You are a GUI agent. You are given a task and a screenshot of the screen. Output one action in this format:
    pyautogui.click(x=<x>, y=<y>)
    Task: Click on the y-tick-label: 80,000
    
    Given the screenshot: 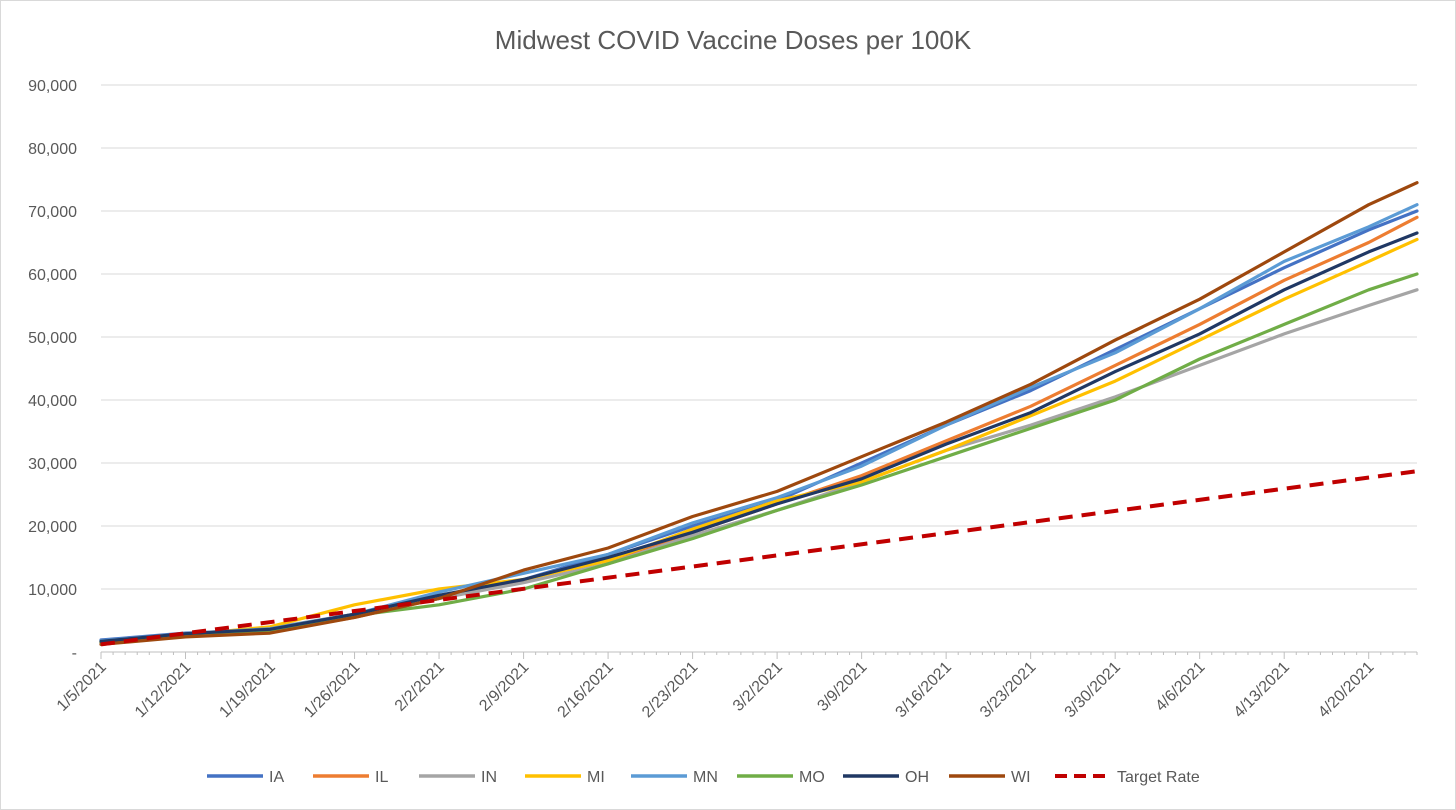 What is the action you would take?
    pyautogui.click(x=52, y=149)
    